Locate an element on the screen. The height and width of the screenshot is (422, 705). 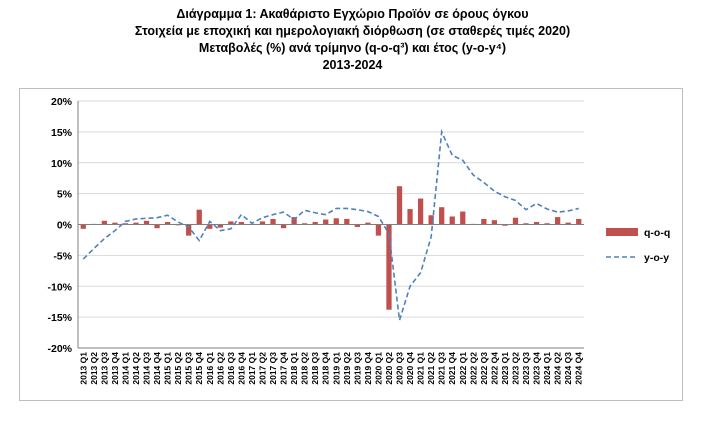
x-tick-label: 2021 Q2 is located at coordinates (431, 368).